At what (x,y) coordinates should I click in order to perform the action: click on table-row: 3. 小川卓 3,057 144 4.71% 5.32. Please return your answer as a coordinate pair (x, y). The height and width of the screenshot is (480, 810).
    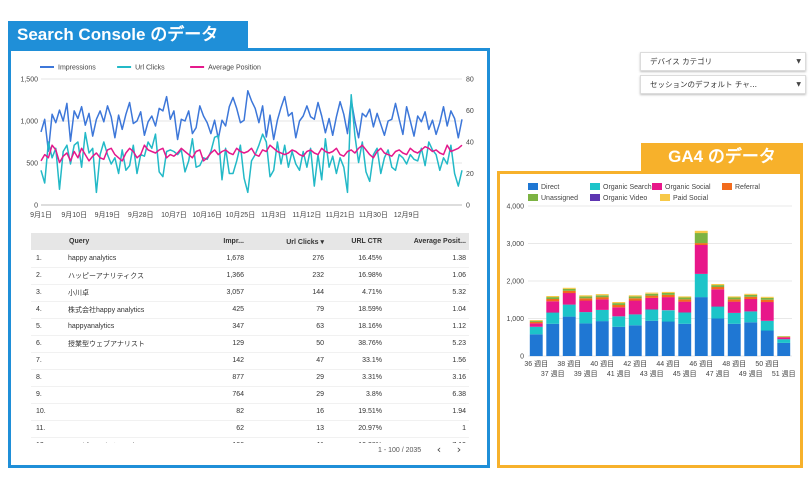
    Looking at the image, I should click on (250, 293).